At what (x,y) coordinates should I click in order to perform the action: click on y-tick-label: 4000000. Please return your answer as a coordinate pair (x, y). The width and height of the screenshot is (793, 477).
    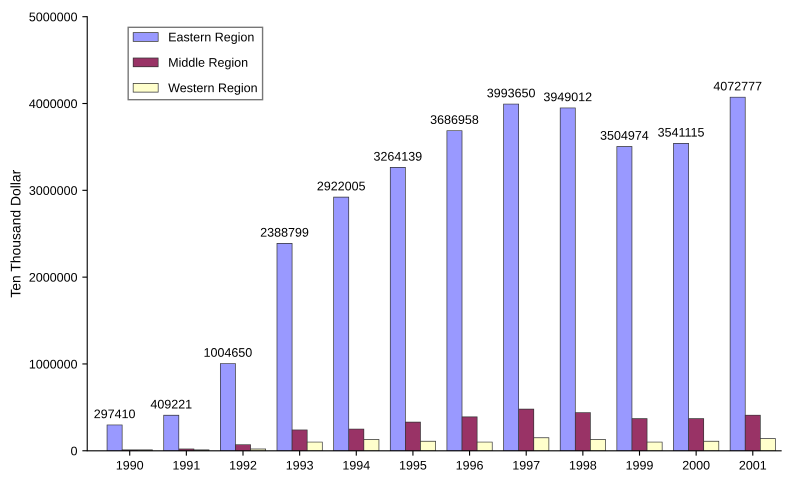
    Looking at the image, I should click on (53, 103).